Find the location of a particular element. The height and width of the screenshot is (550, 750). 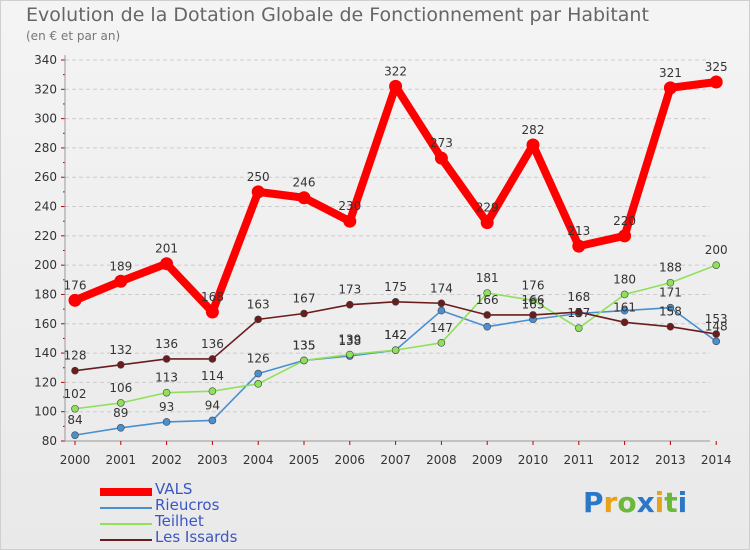

legend-label-rieucros: Rieucros is located at coordinates (187, 505).